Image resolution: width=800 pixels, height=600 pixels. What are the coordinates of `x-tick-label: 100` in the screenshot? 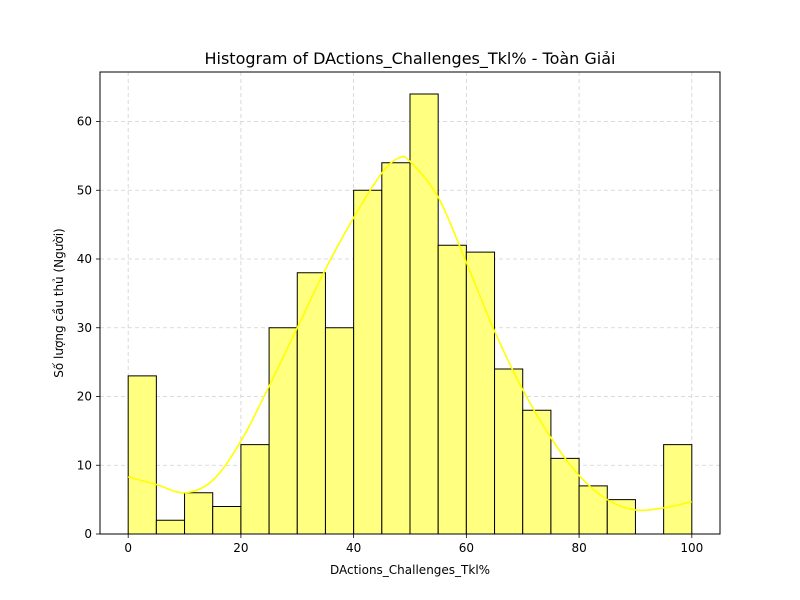 It's located at (691, 548).